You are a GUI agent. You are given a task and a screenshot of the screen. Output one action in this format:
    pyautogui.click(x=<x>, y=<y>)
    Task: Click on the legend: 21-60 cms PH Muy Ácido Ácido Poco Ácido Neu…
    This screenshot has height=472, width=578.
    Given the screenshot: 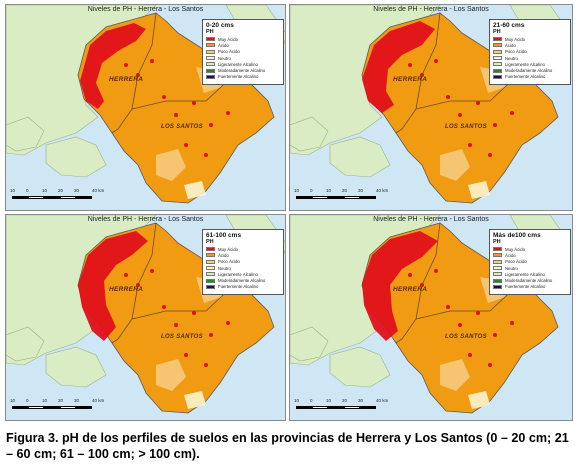 What is the action you would take?
    pyautogui.click(x=530, y=52)
    